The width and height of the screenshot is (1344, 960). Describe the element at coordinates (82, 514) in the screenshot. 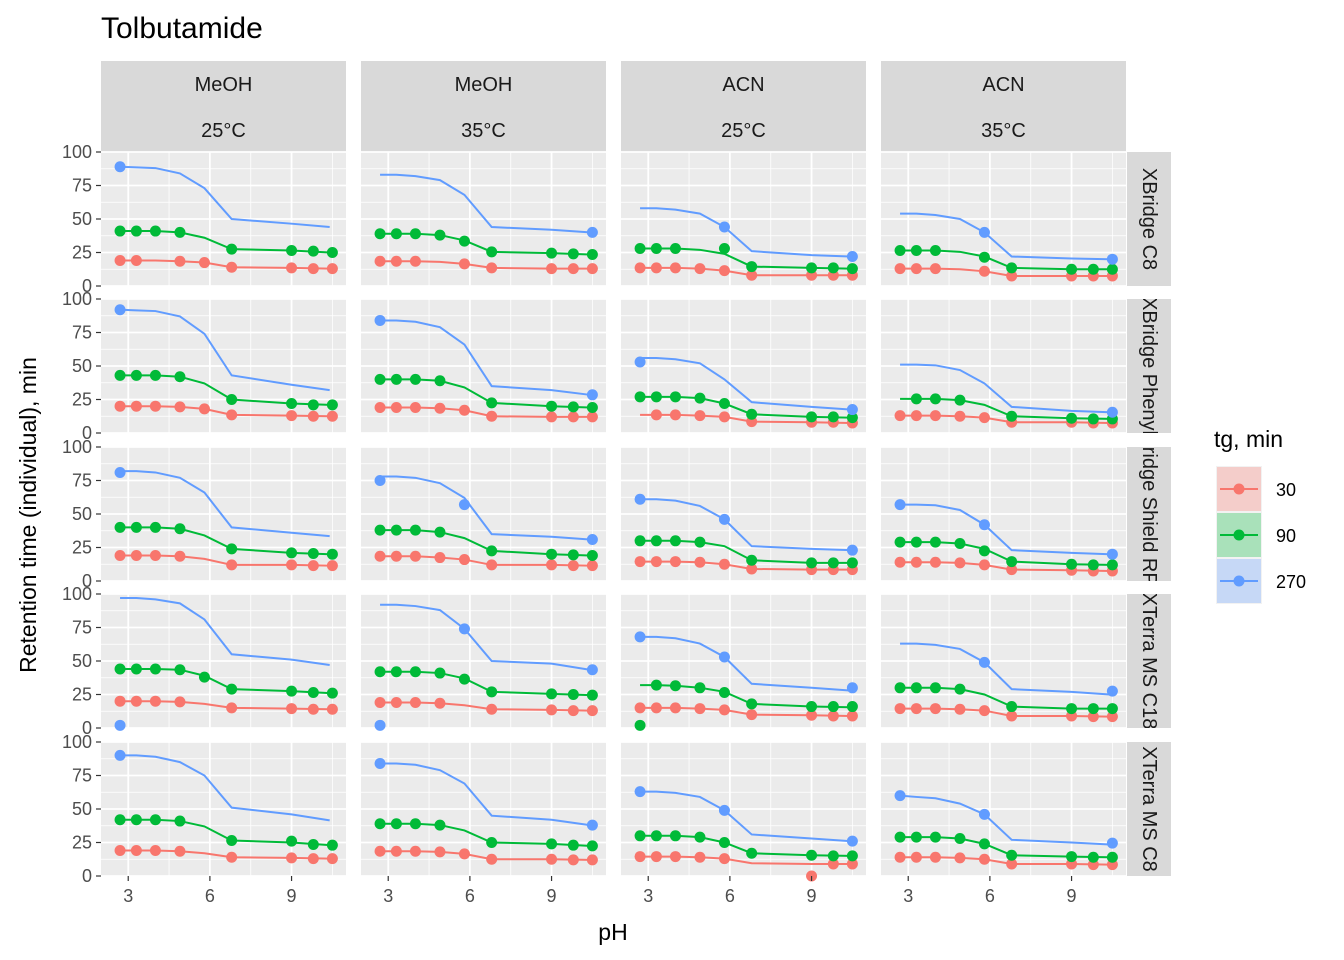

I see `y-tick-label: 50` at that location.